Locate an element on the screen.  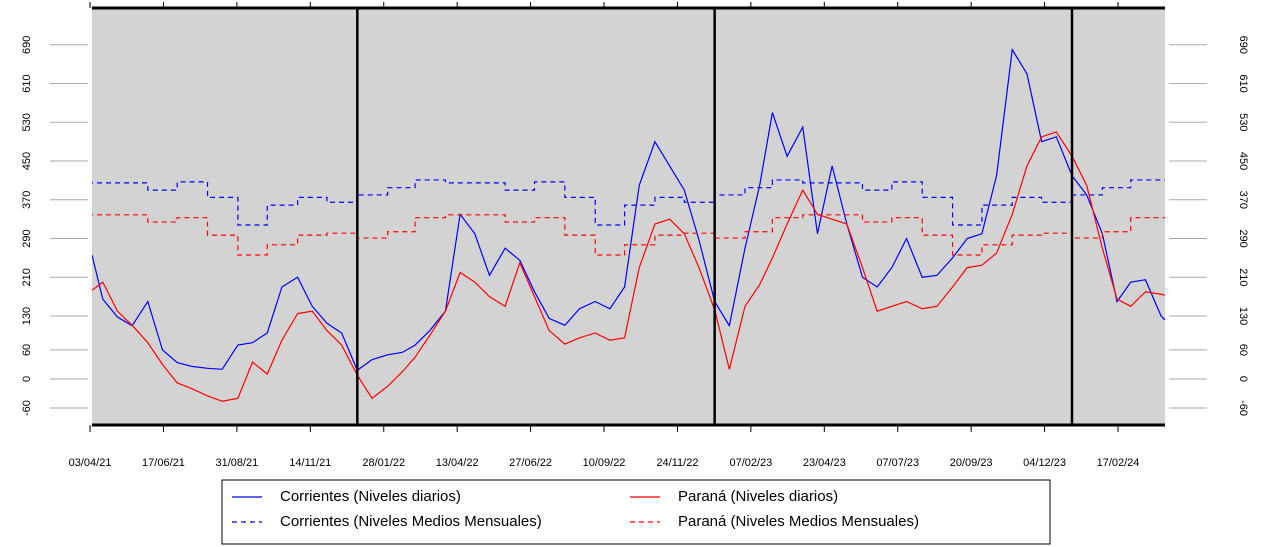
x-tick-label: 13/04/22 is located at coordinates (457, 463).